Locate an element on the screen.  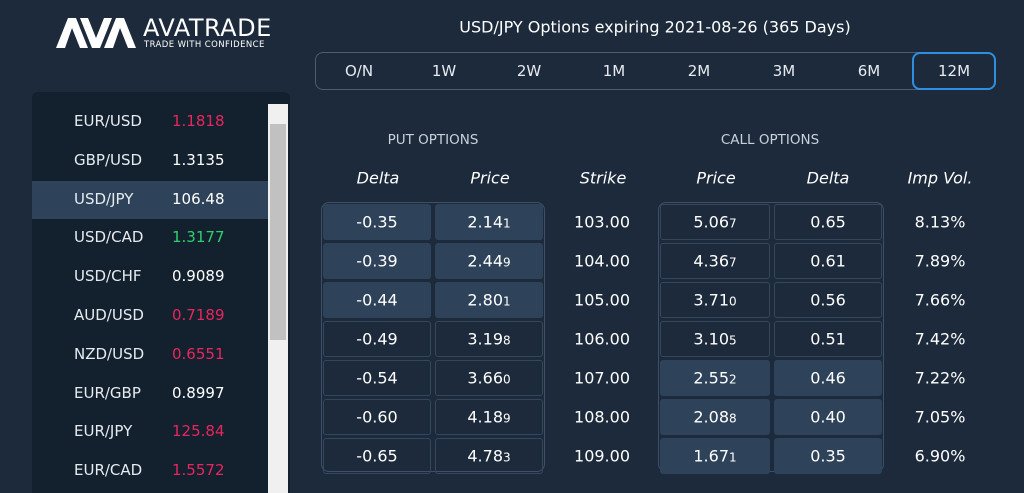
column-header: Strike is located at coordinates (603, 178).